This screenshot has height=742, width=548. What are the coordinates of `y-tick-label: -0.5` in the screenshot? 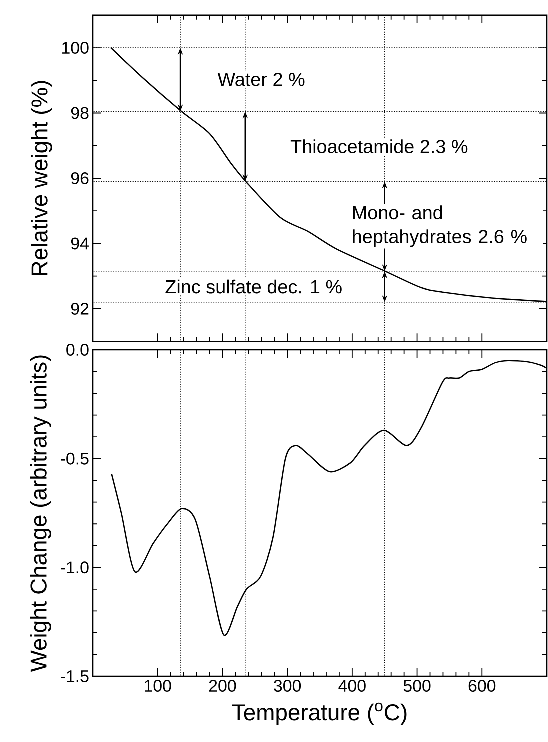 It's located at (75, 458).